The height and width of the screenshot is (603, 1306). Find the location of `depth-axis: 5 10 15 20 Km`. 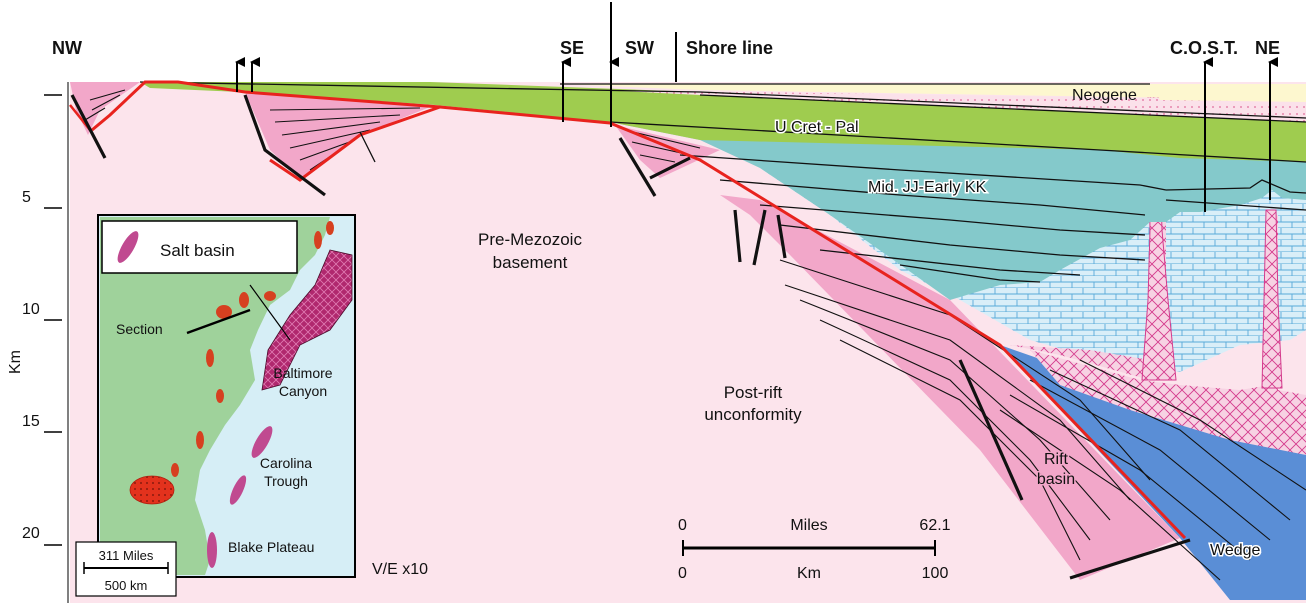

depth-axis: 5 10 15 20 Km is located at coordinates (38, 342).